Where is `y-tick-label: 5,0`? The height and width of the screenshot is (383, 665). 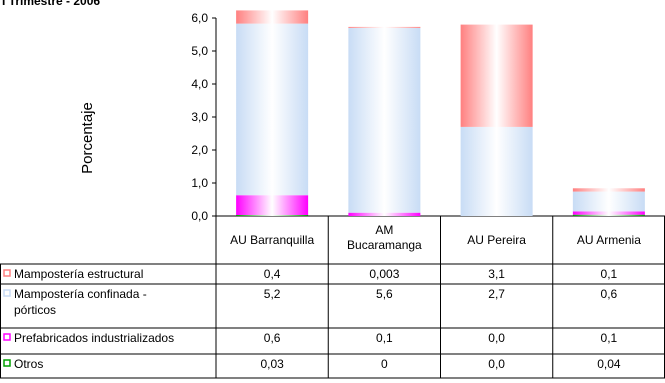
y-tick-label: 5,0 is located at coordinates (199, 51).